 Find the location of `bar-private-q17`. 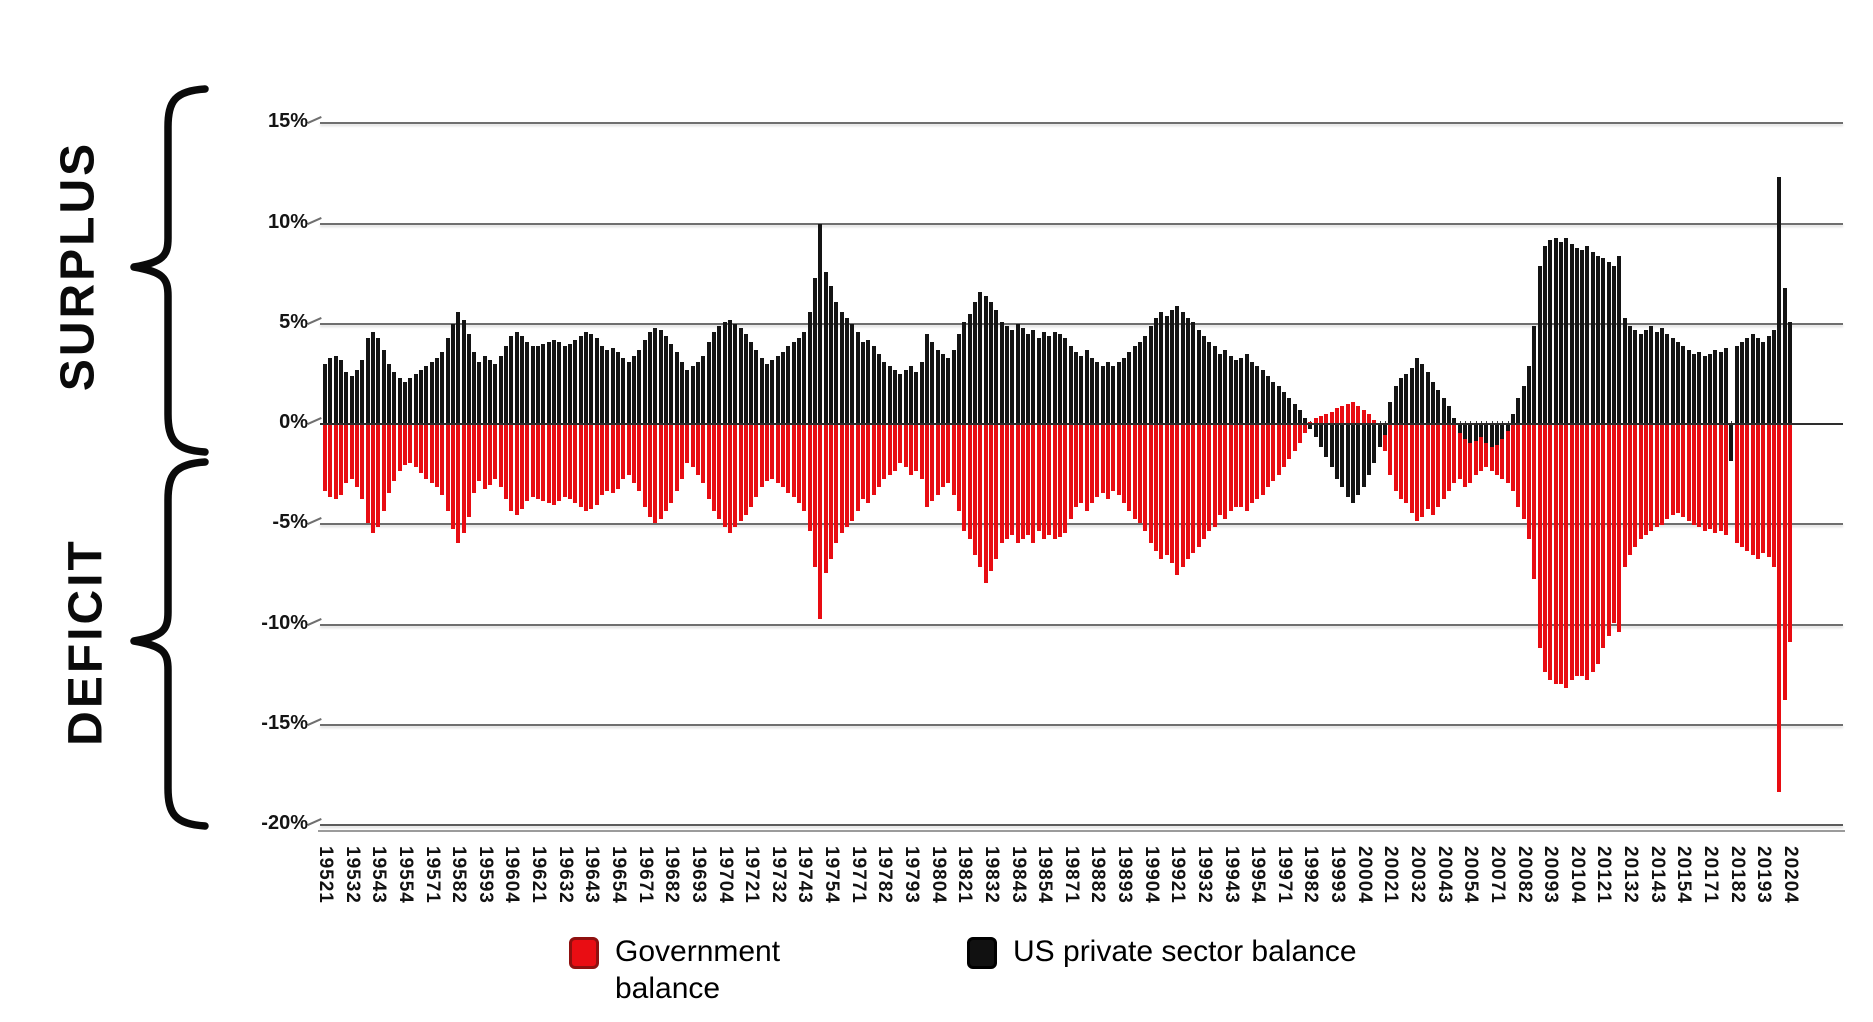

bar-private-q17 is located at coordinates (415, 398).